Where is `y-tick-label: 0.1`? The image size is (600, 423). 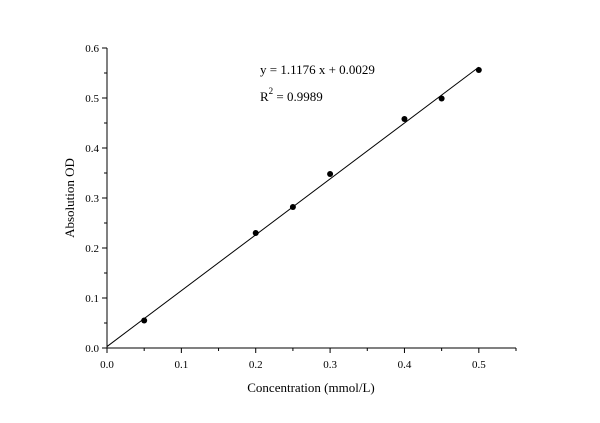
y-tick-label: 0.1 is located at coordinates (92, 299).